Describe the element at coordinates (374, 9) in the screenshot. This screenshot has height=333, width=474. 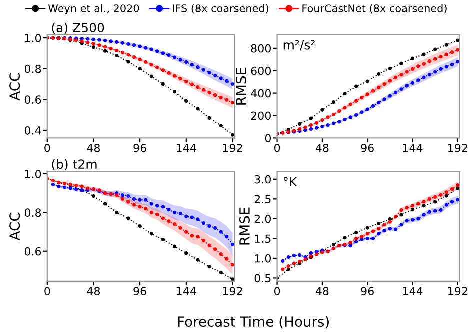
I see `legend-label: FourCastNet (8x coarsened)` at that location.